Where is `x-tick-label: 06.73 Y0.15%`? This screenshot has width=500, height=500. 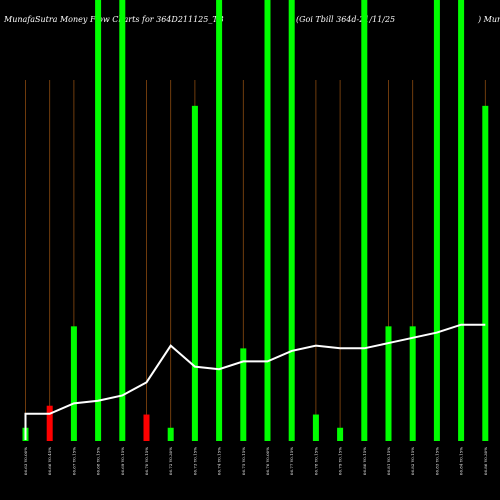
x-tick-label: 06.73 Y0.15% is located at coordinates (194, 461).